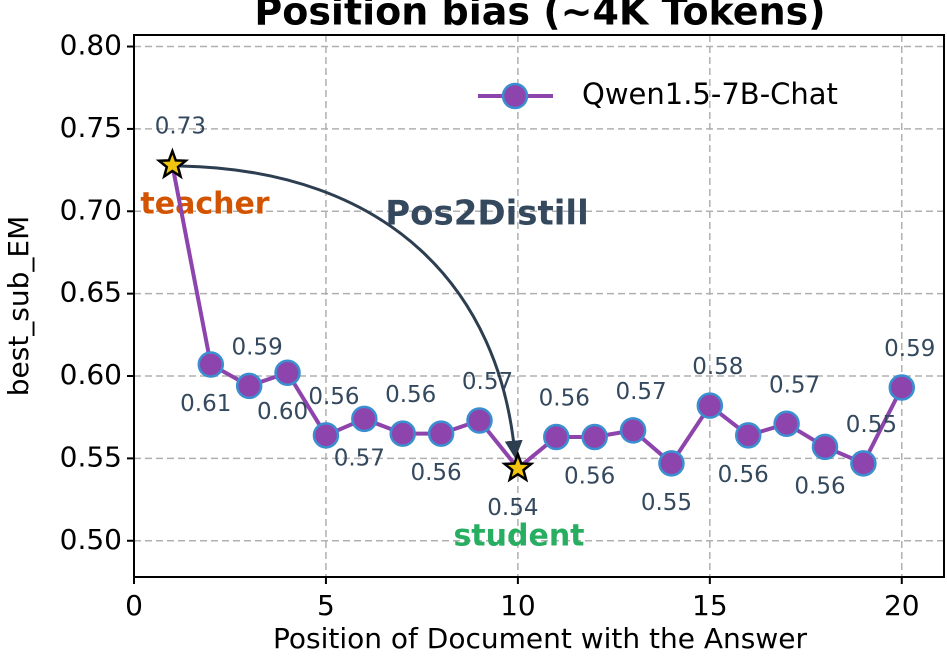 Image resolution: width=947 pixels, height=656 pixels. Describe the element at coordinates (487, 214) in the screenshot. I see `annotation: Pos2Distill` at that location.